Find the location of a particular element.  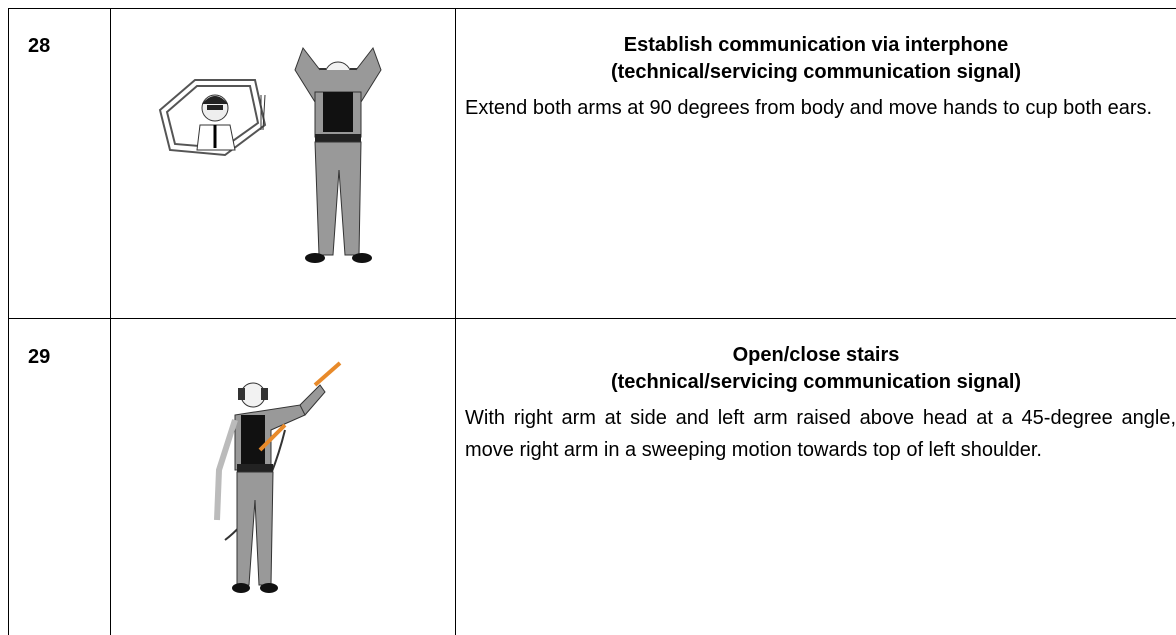

table-border is located at coordinates (592, 8).